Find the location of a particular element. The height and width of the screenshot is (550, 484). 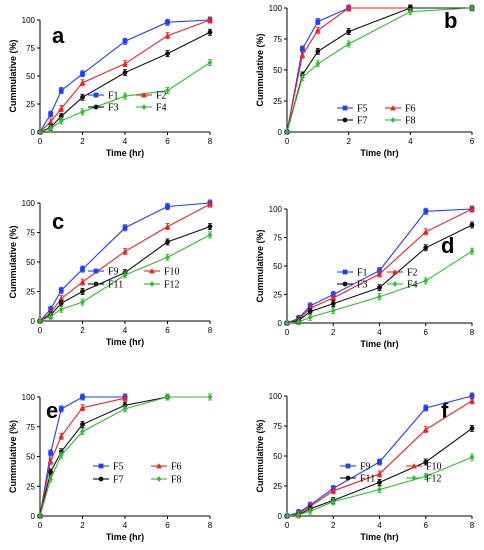

series-F4 is located at coordinates (125, 97).